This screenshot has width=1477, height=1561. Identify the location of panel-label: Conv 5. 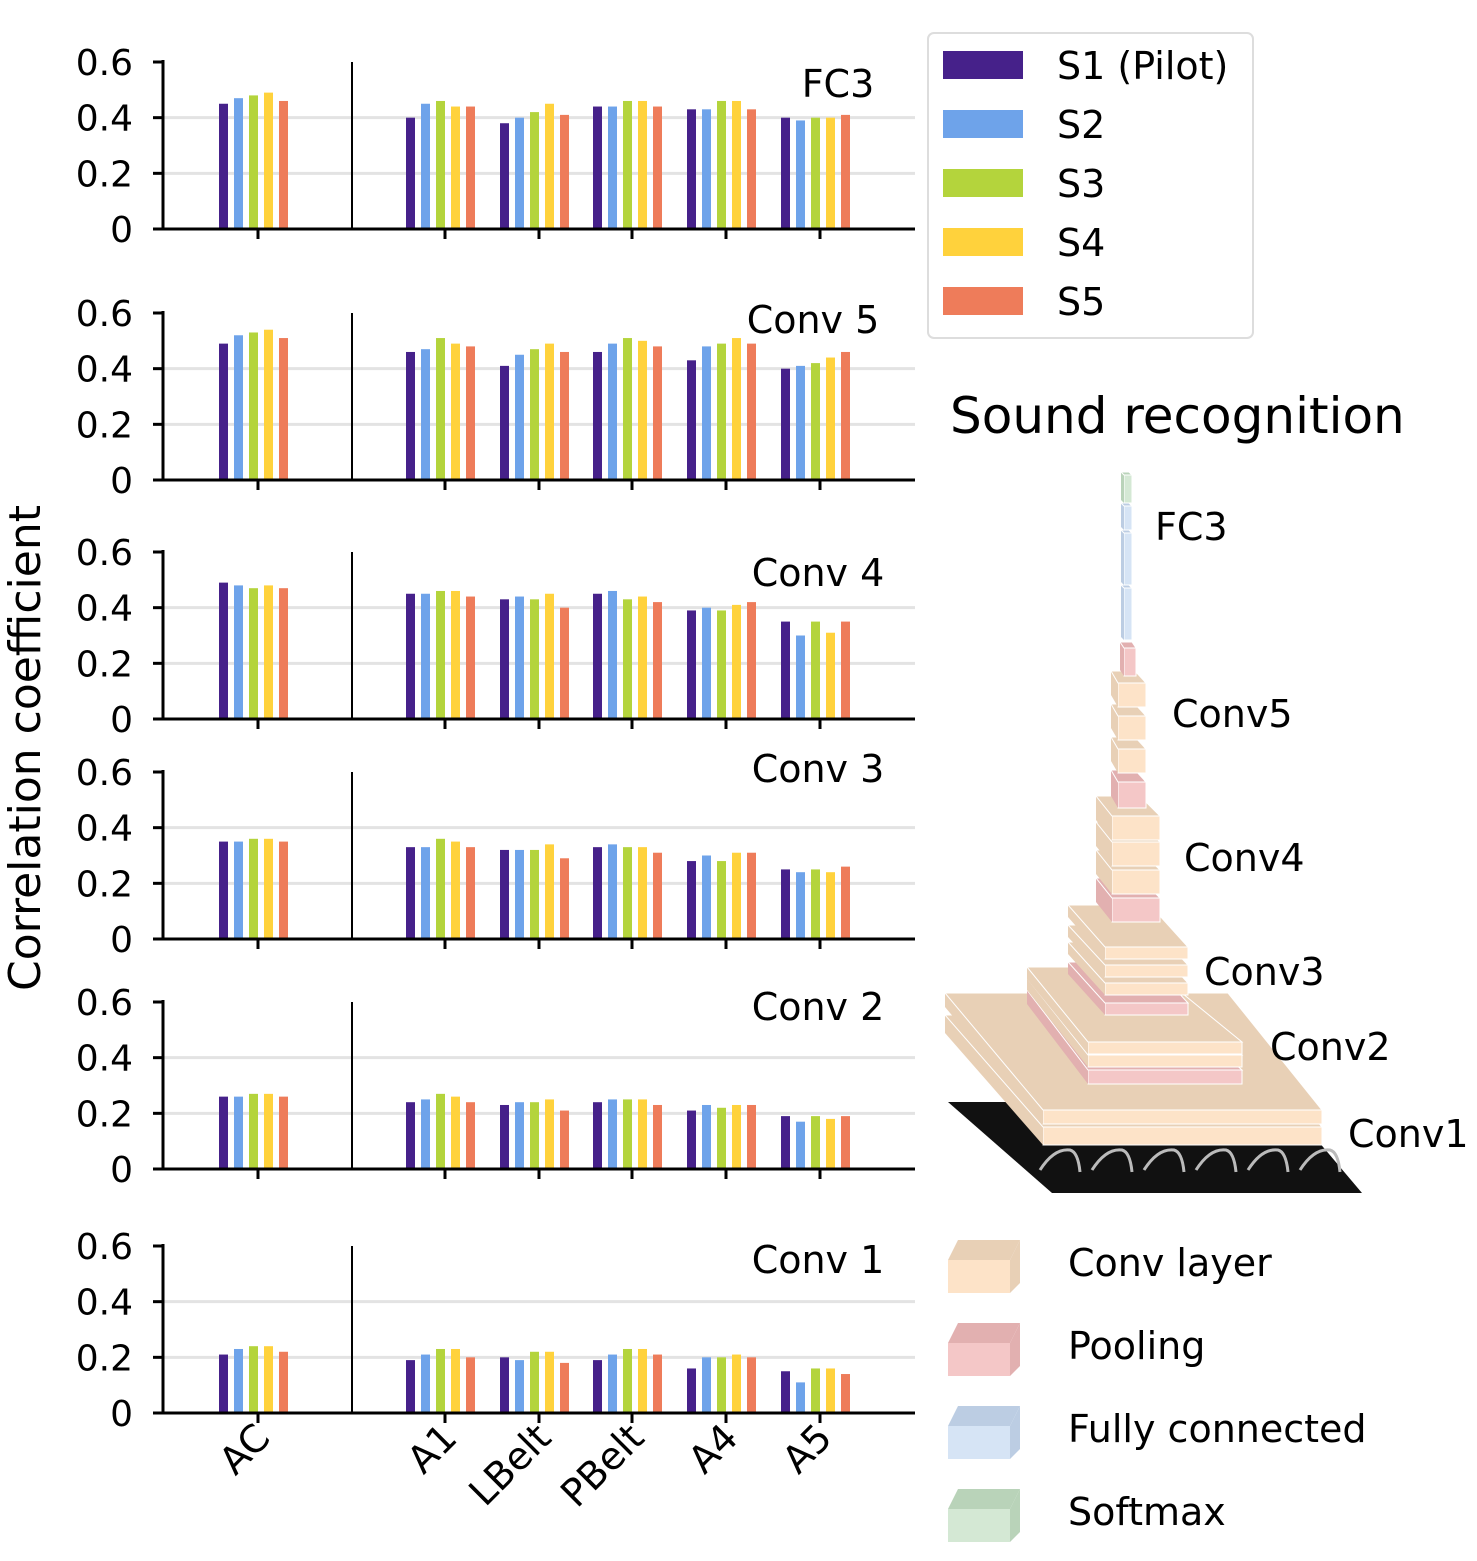
(813, 320).